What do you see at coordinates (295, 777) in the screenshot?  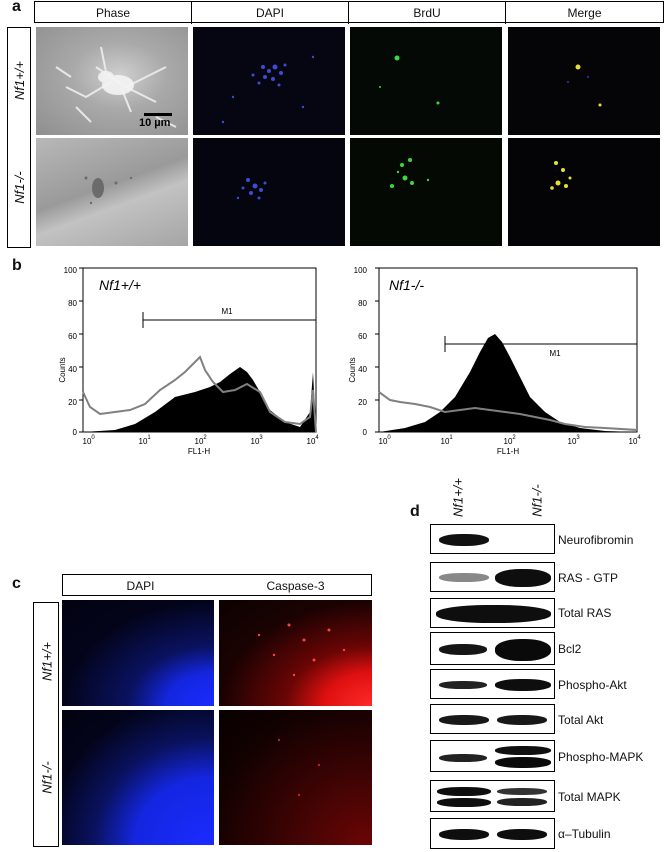 I see `caspase-image-c-ko` at bounding box center [295, 777].